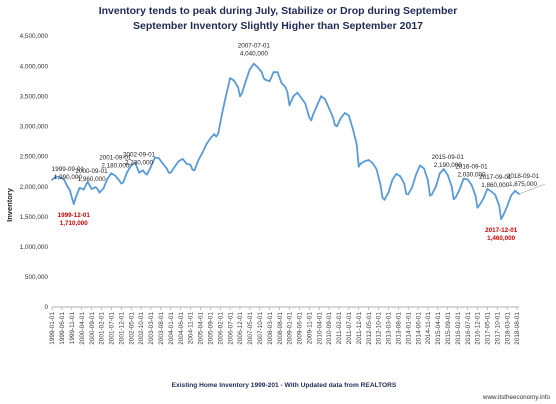  I want to click on y-tick-label: 0, so click(46, 307).